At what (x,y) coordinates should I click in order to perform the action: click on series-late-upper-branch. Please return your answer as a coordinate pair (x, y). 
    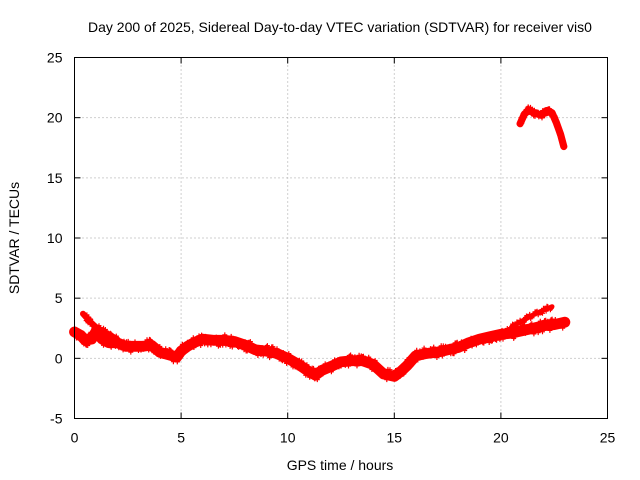
    Looking at the image, I should click on (532, 316).